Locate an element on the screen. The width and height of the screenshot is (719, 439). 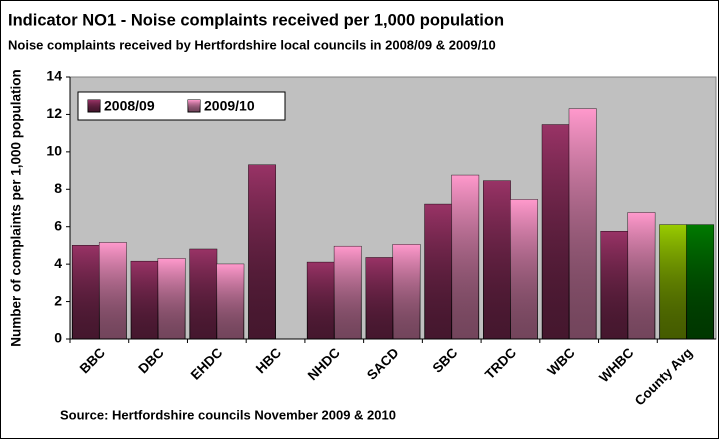
y-tick-label: 0 is located at coordinates (58, 338).